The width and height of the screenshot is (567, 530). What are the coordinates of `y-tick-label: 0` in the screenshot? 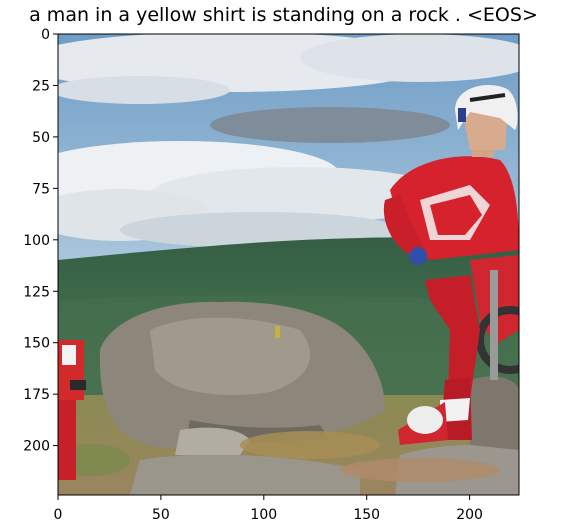 It's located at (45, 35).